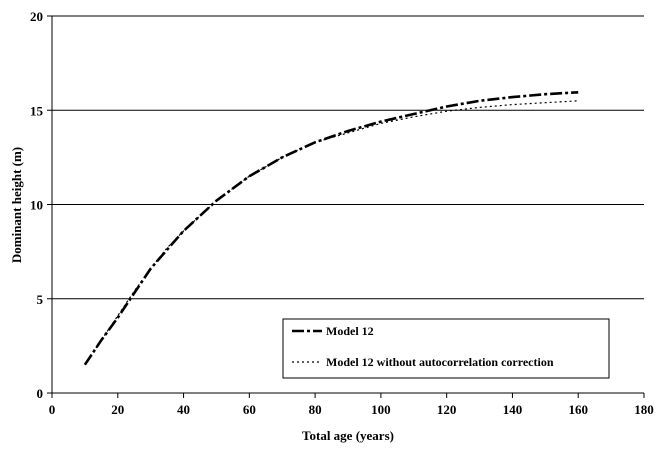  I want to click on y-tick-label-20: 20, so click(36, 16).